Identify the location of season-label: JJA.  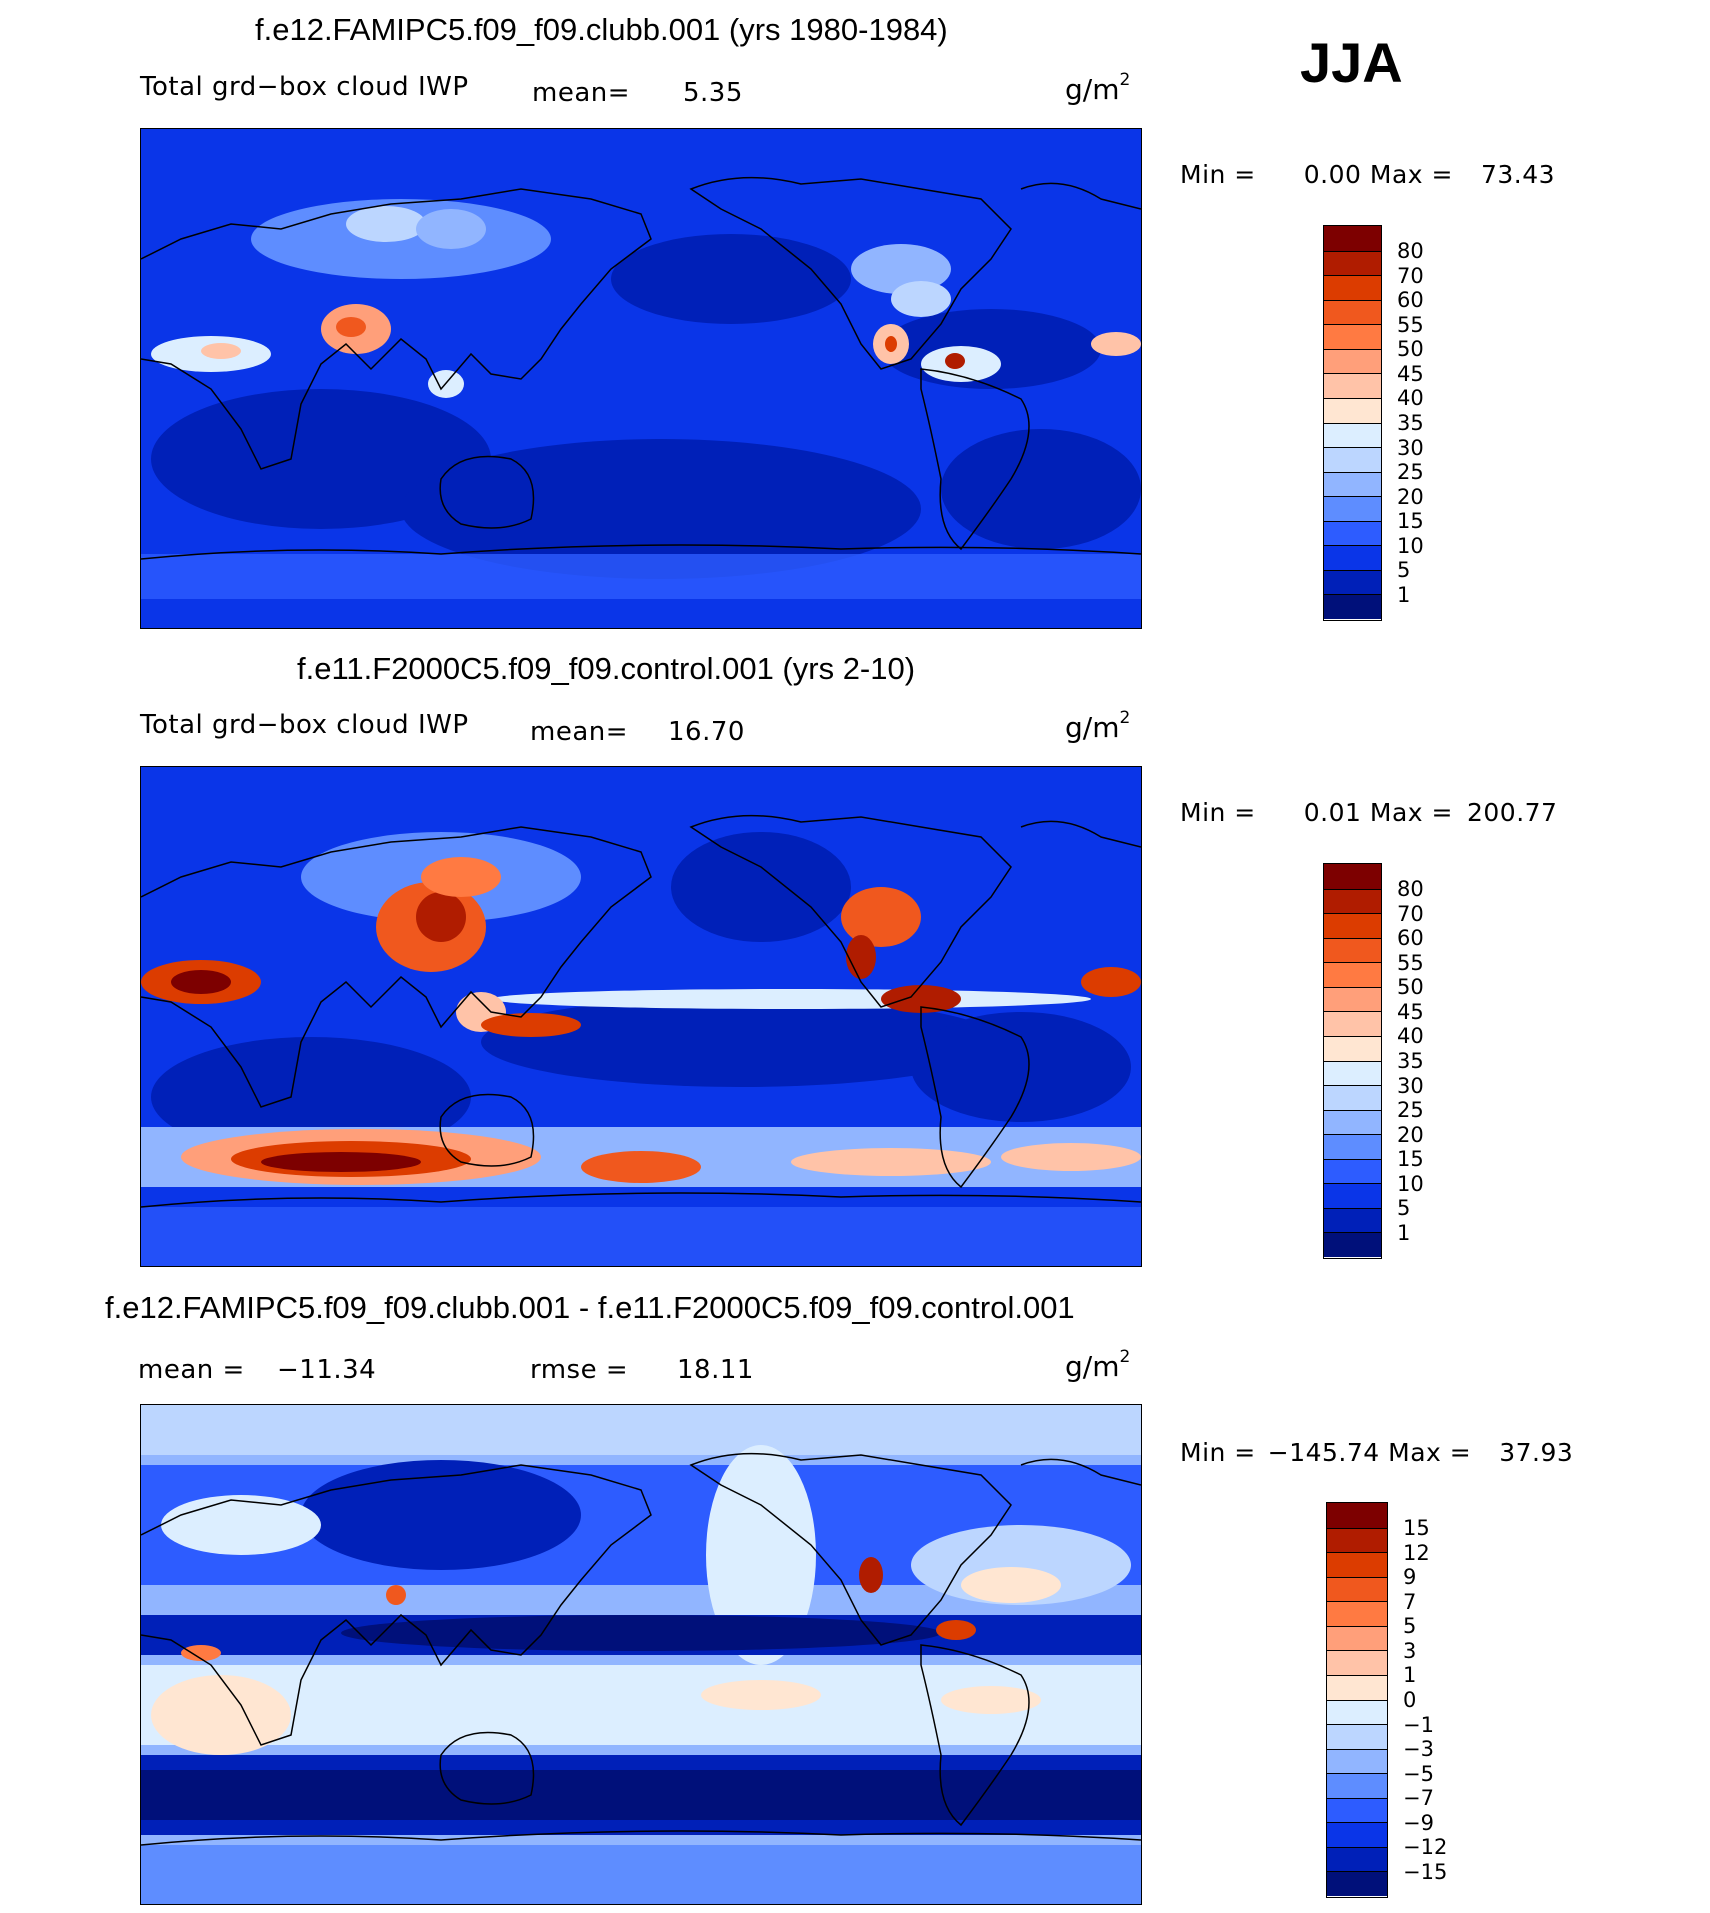
(1351, 62).